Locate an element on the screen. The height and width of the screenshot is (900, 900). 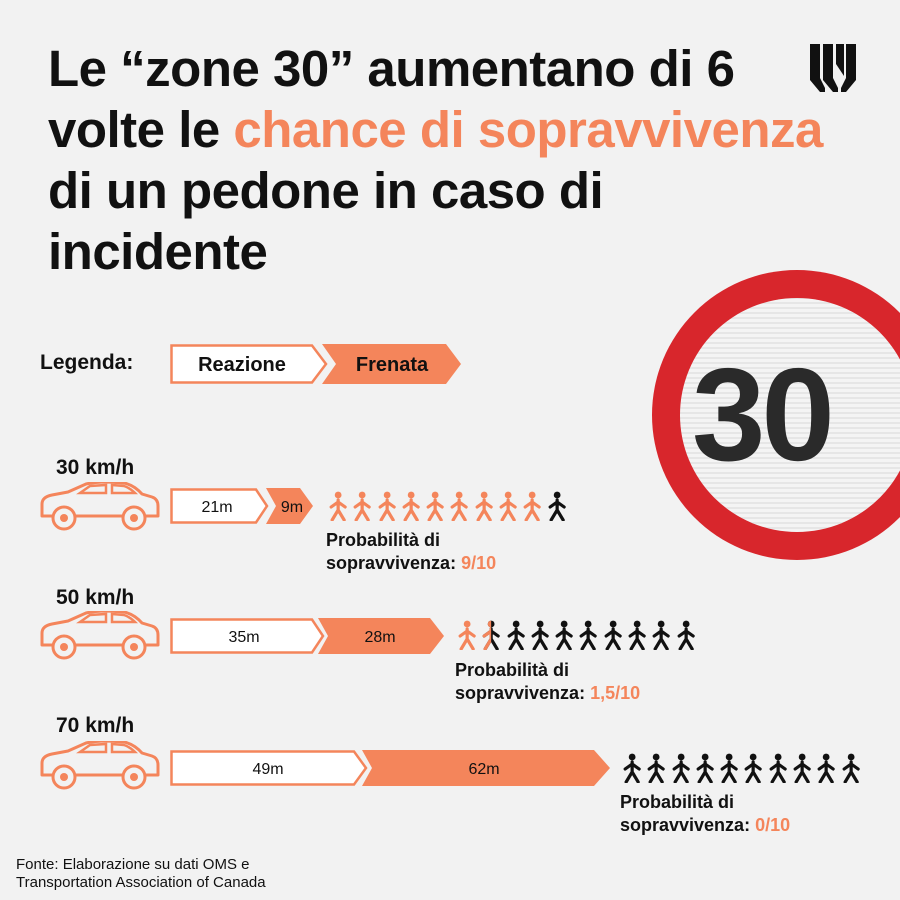
speed-label: 50 km/h is located at coordinates (95, 597).